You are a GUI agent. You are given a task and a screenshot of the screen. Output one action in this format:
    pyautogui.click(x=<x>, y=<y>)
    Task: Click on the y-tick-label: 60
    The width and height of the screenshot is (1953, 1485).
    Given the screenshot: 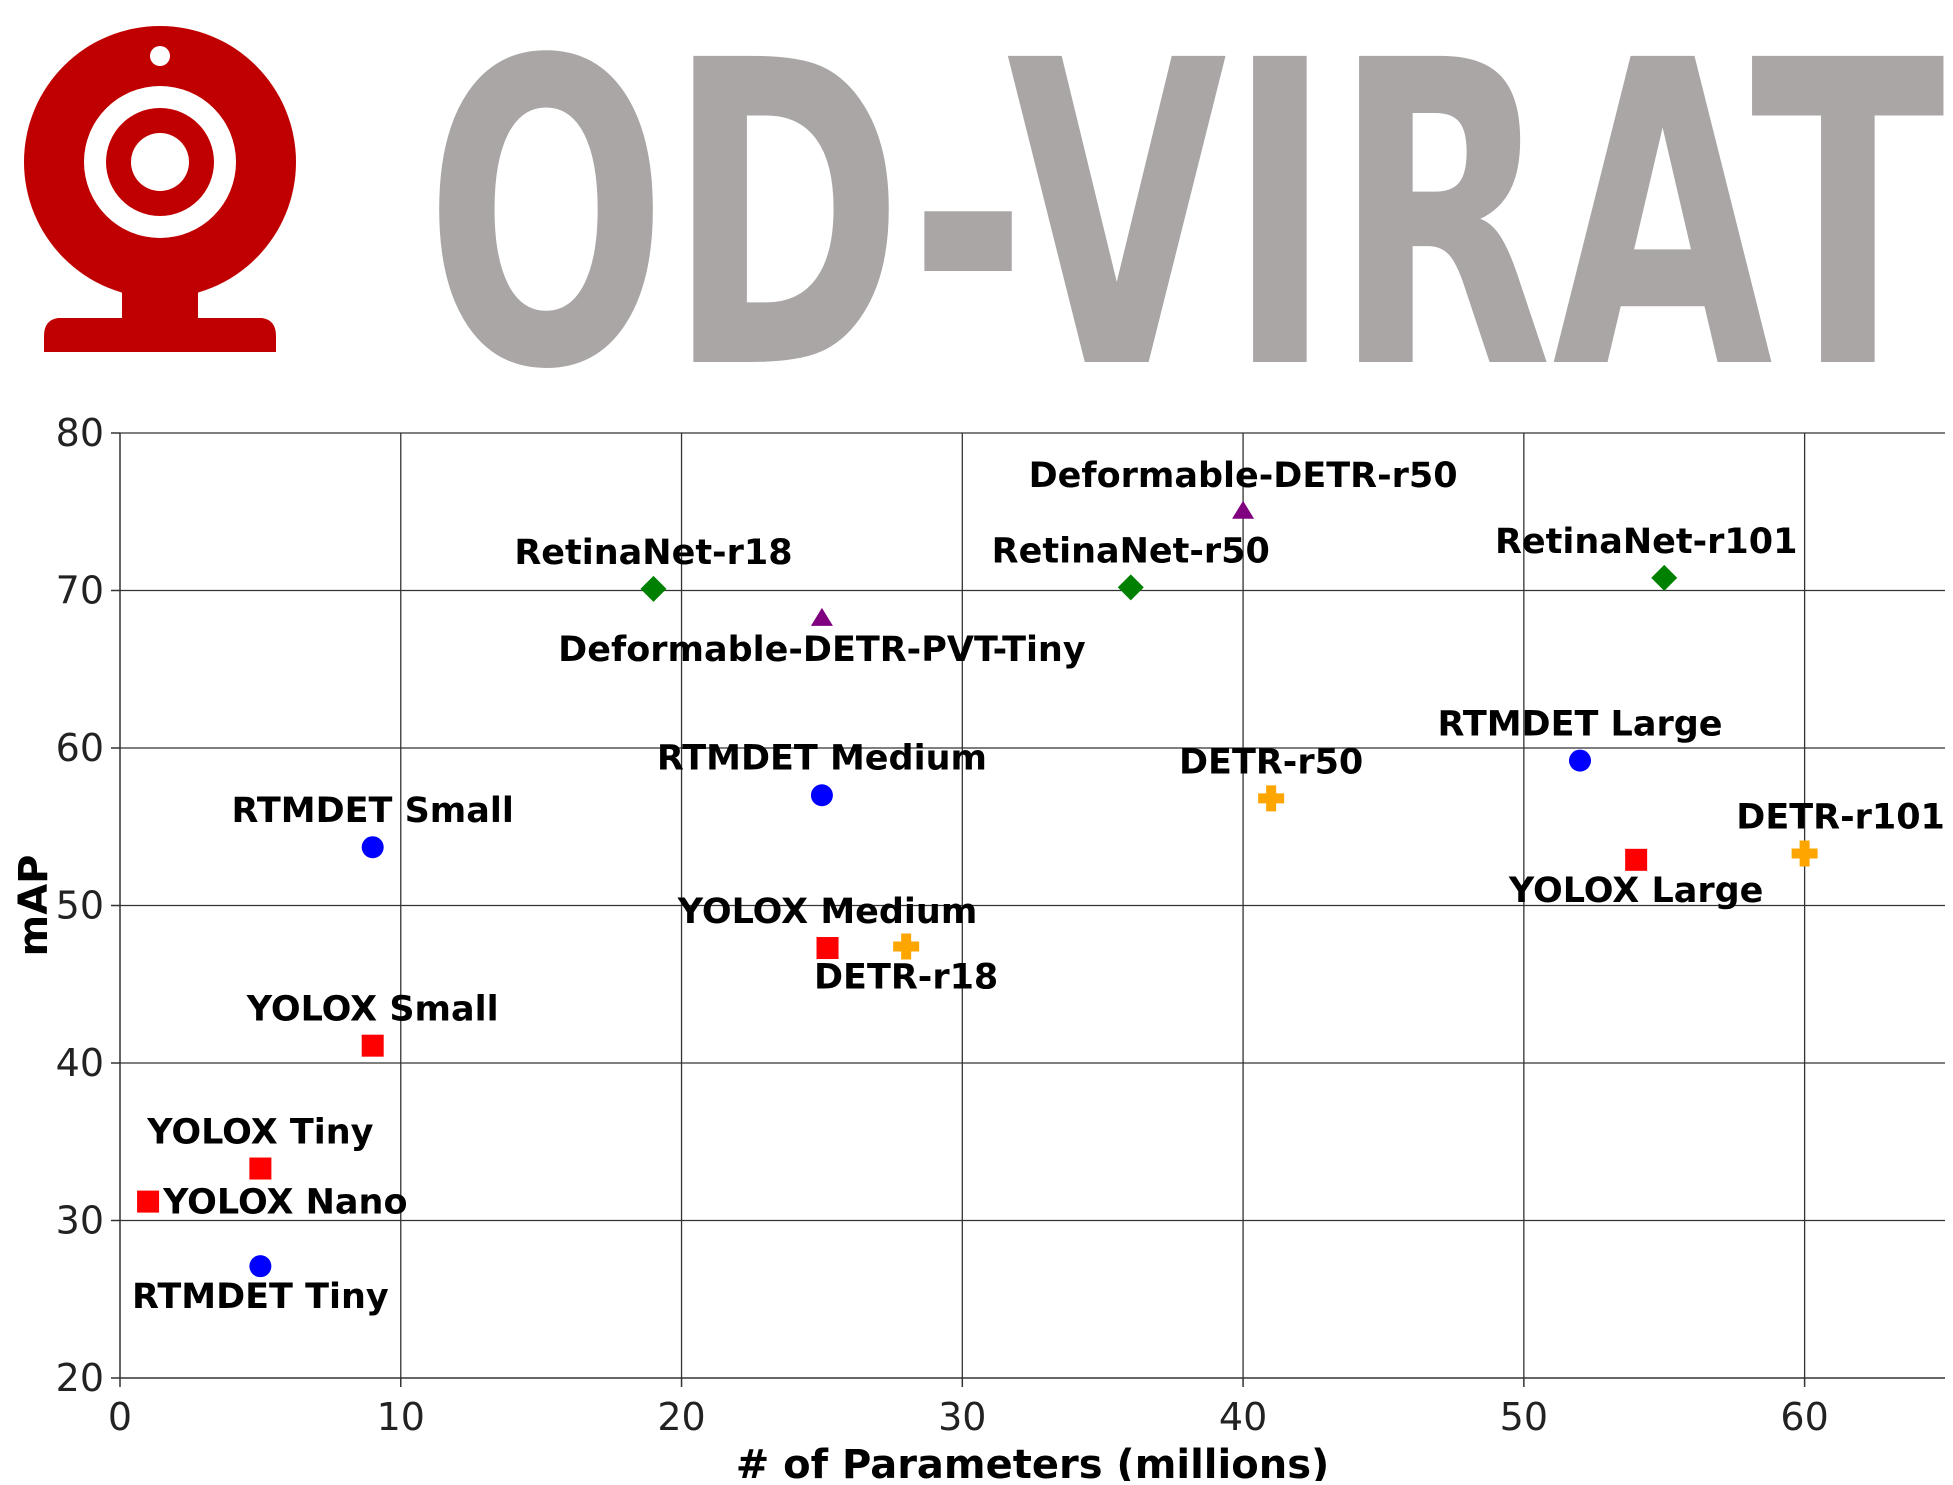 What is the action you would take?
    pyautogui.click(x=80, y=748)
    